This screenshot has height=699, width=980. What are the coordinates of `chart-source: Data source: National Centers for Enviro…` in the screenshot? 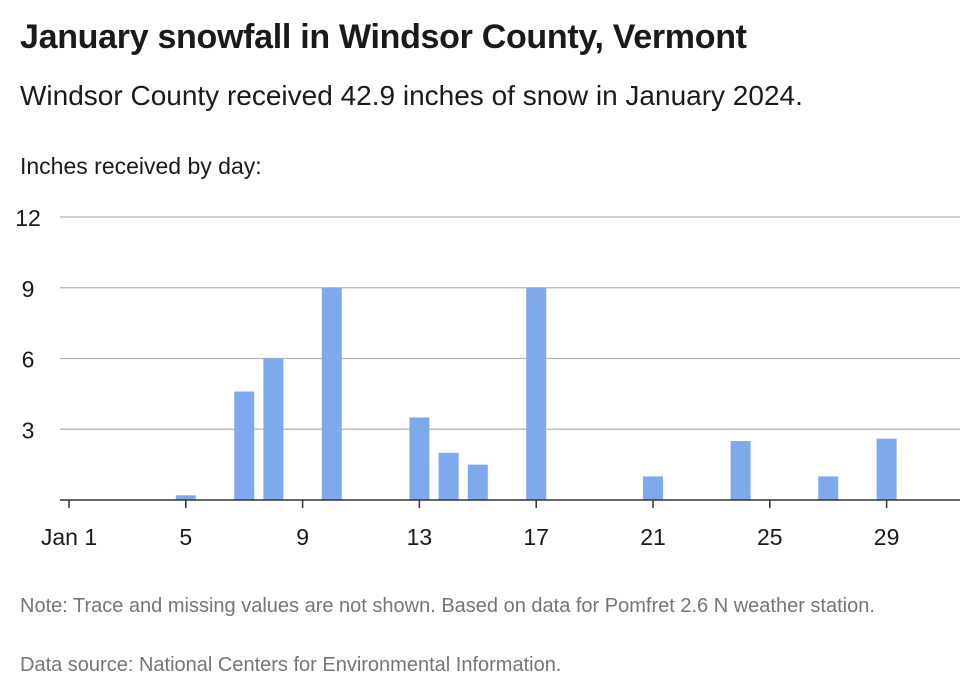 It's located at (291, 665).